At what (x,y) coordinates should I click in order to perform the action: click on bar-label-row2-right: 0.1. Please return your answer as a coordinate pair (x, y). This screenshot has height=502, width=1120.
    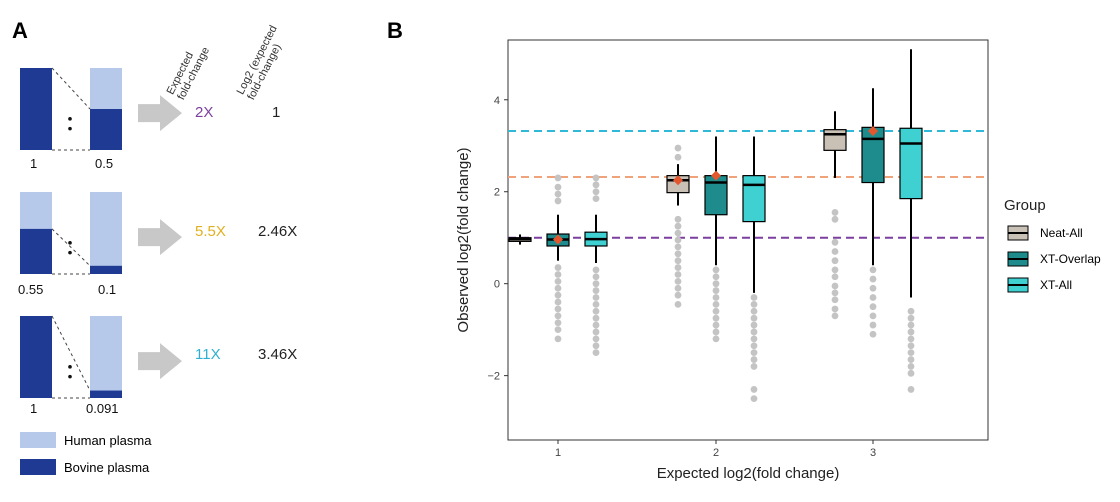
    Looking at the image, I should click on (107, 289).